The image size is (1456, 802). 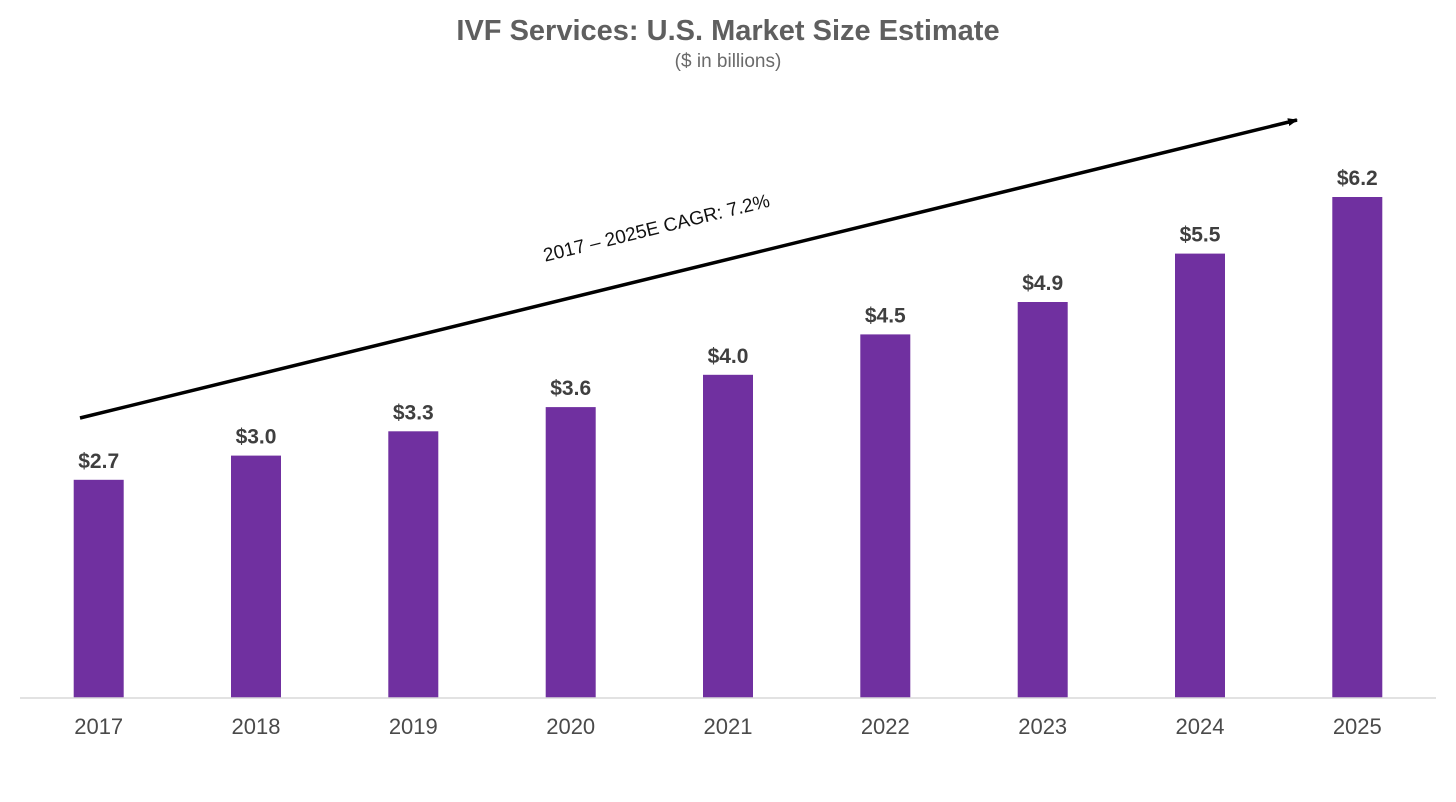 I want to click on data-label-2025: $6.2, so click(x=1357, y=178).